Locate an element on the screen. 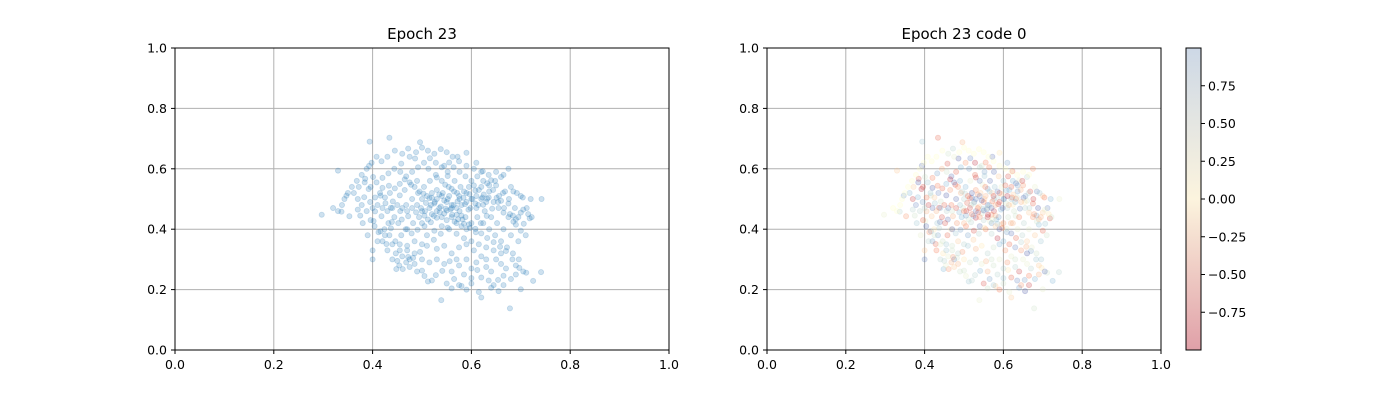 This screenshot has height=400, width=1400. colorbar-tick-label: −0.75 is located at coordinates (1227, 312).